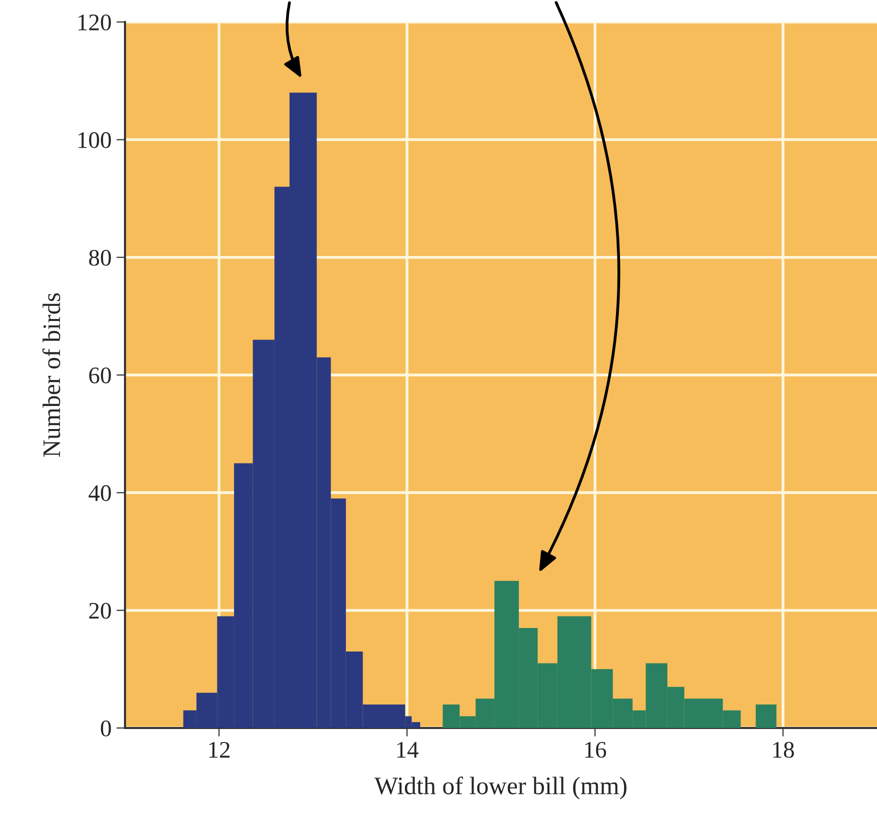  What do you see at coordinates (100, 610) in the screenshot?
I see `y-tick-label: 20` at bounding box center [100, 610].